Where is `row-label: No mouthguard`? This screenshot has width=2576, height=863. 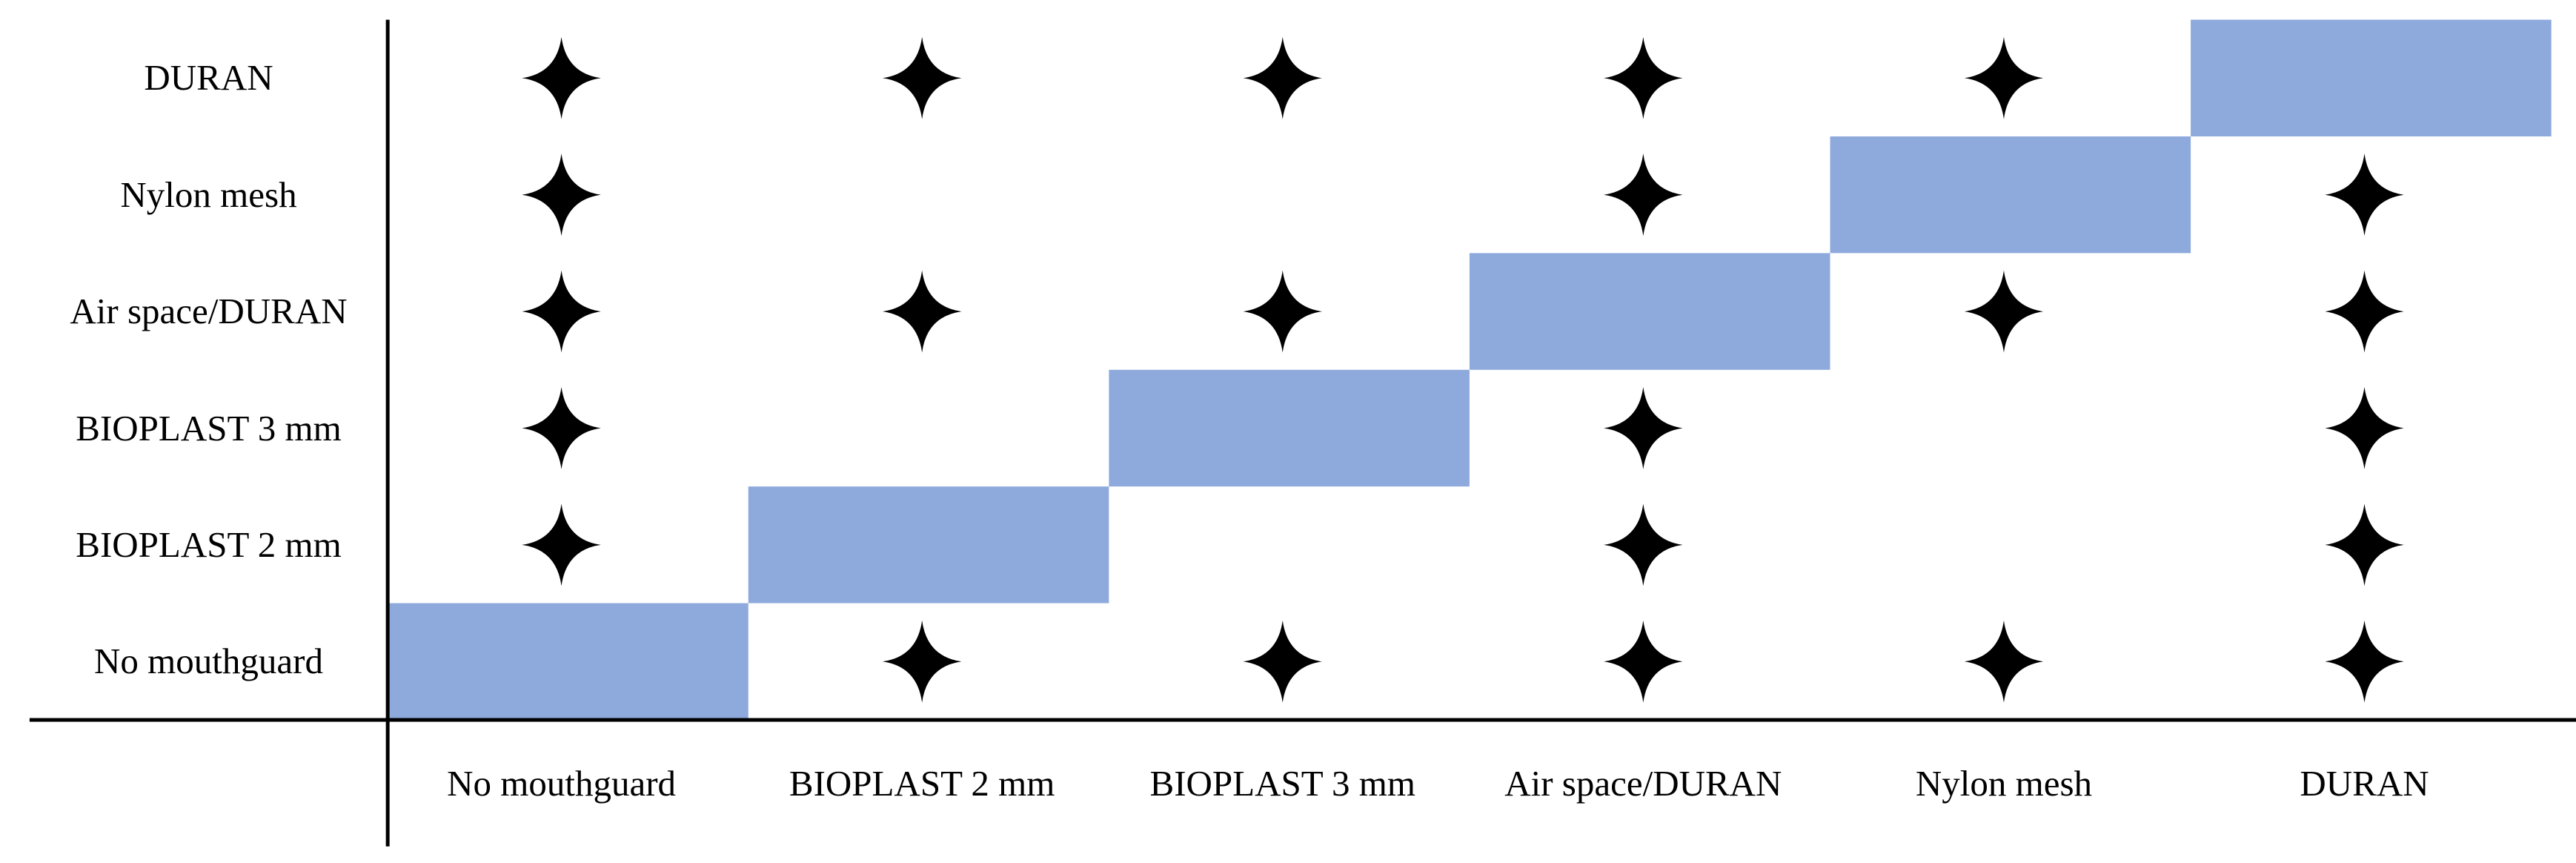 row-label: No mouthguard is located at coordinates (208, 661).